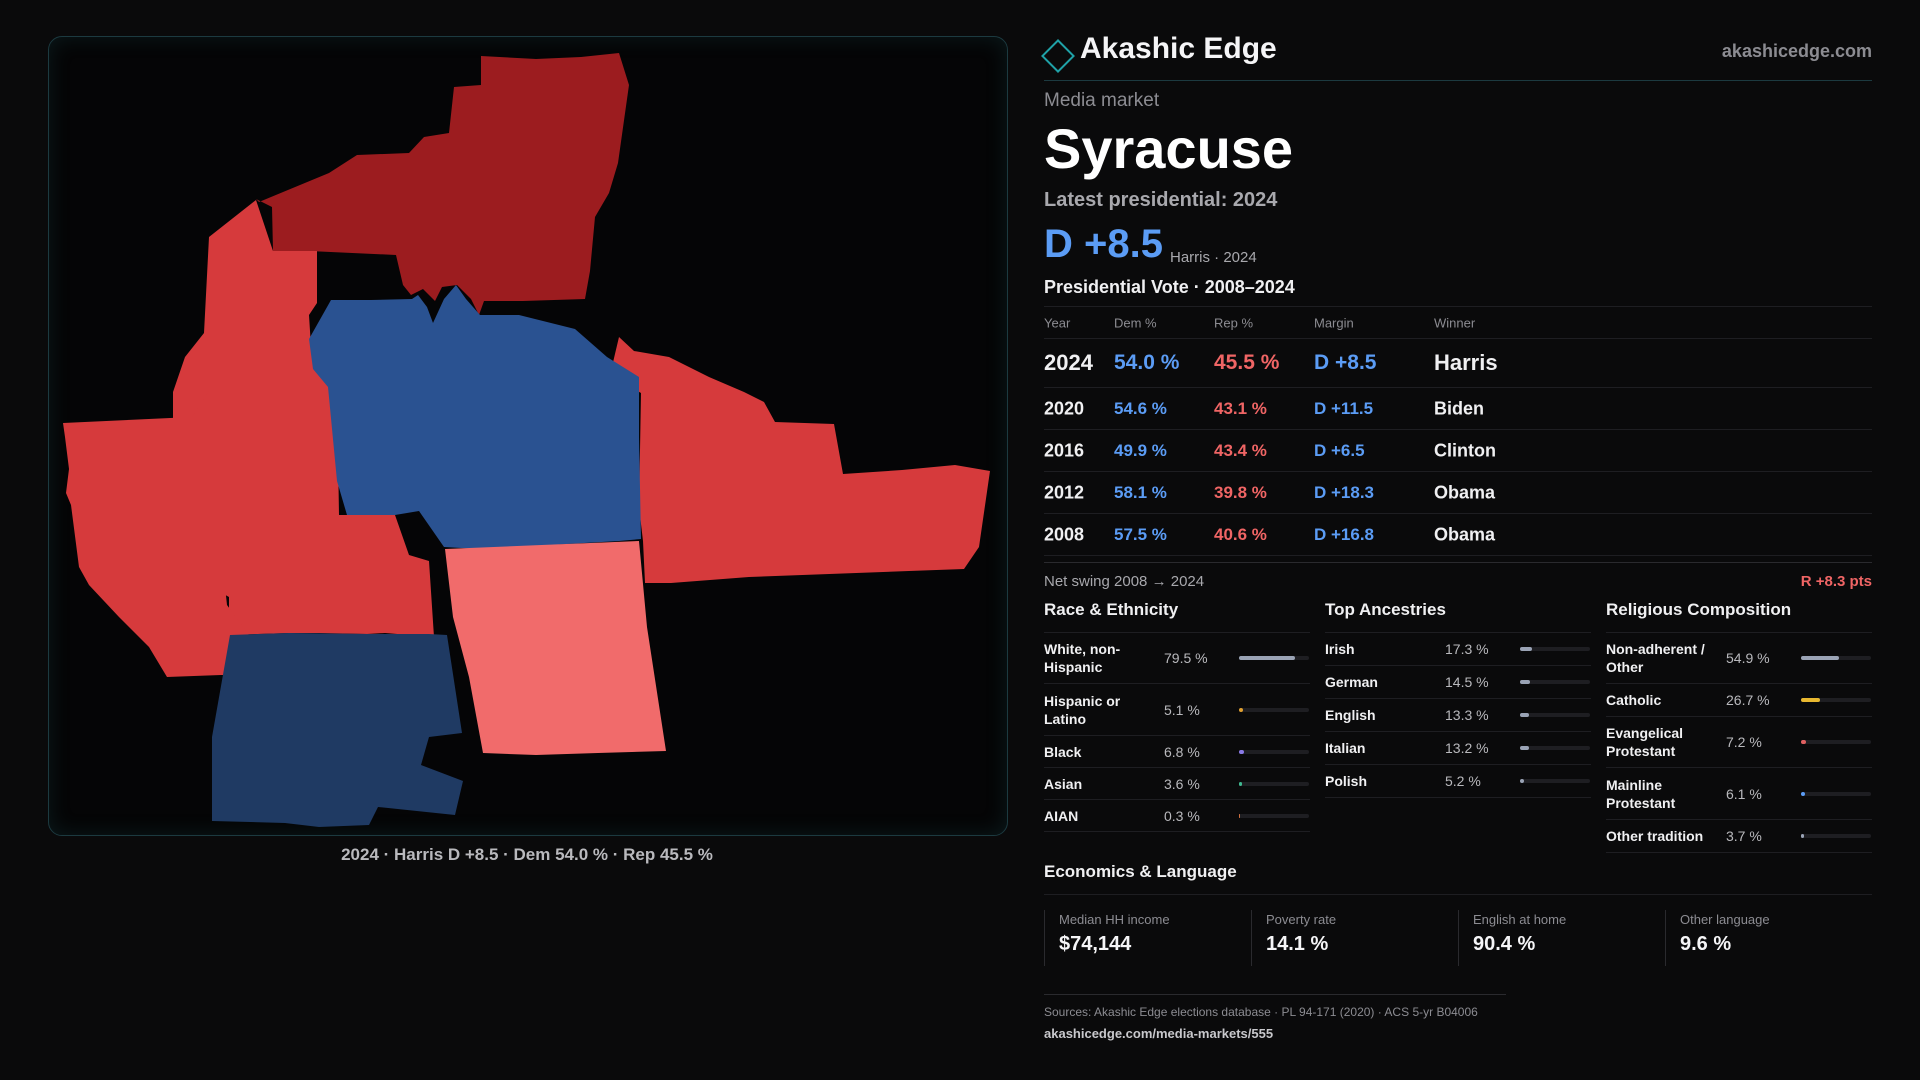 This screenshot has width=1920, height=1080. I want to click on demo-label: Asian, so click(1063, 783).